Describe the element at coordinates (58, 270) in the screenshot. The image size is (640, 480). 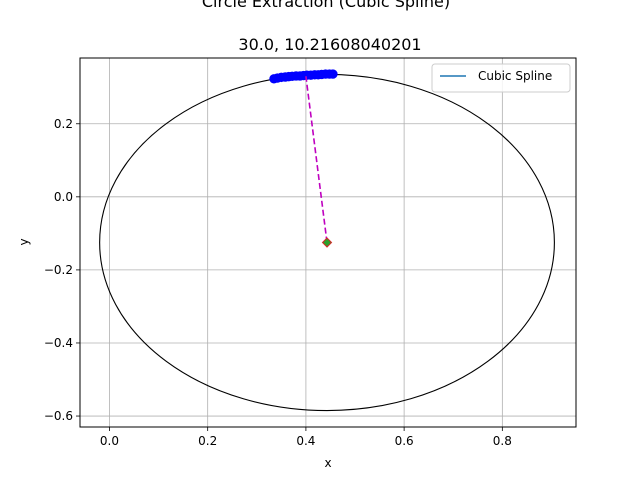
I see `y-tick-label: −0.2` at that location.